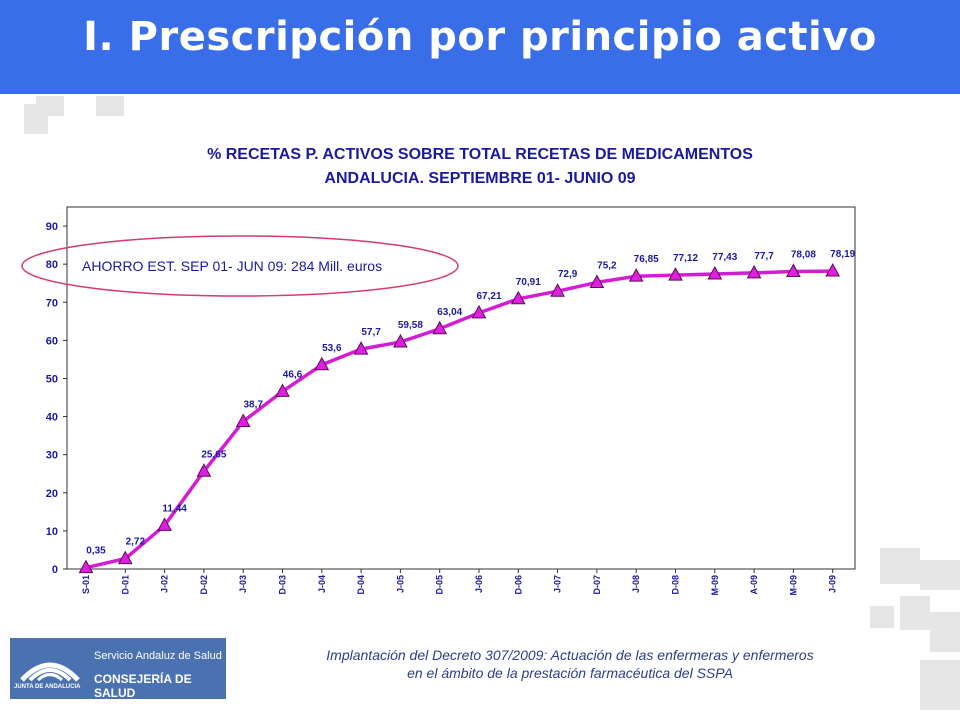 The image size is (960, 720). What do you see at coordinates (52, 418) in the screenshot?
I see `y-tick-label: 40` at bounding box center [52, 418].